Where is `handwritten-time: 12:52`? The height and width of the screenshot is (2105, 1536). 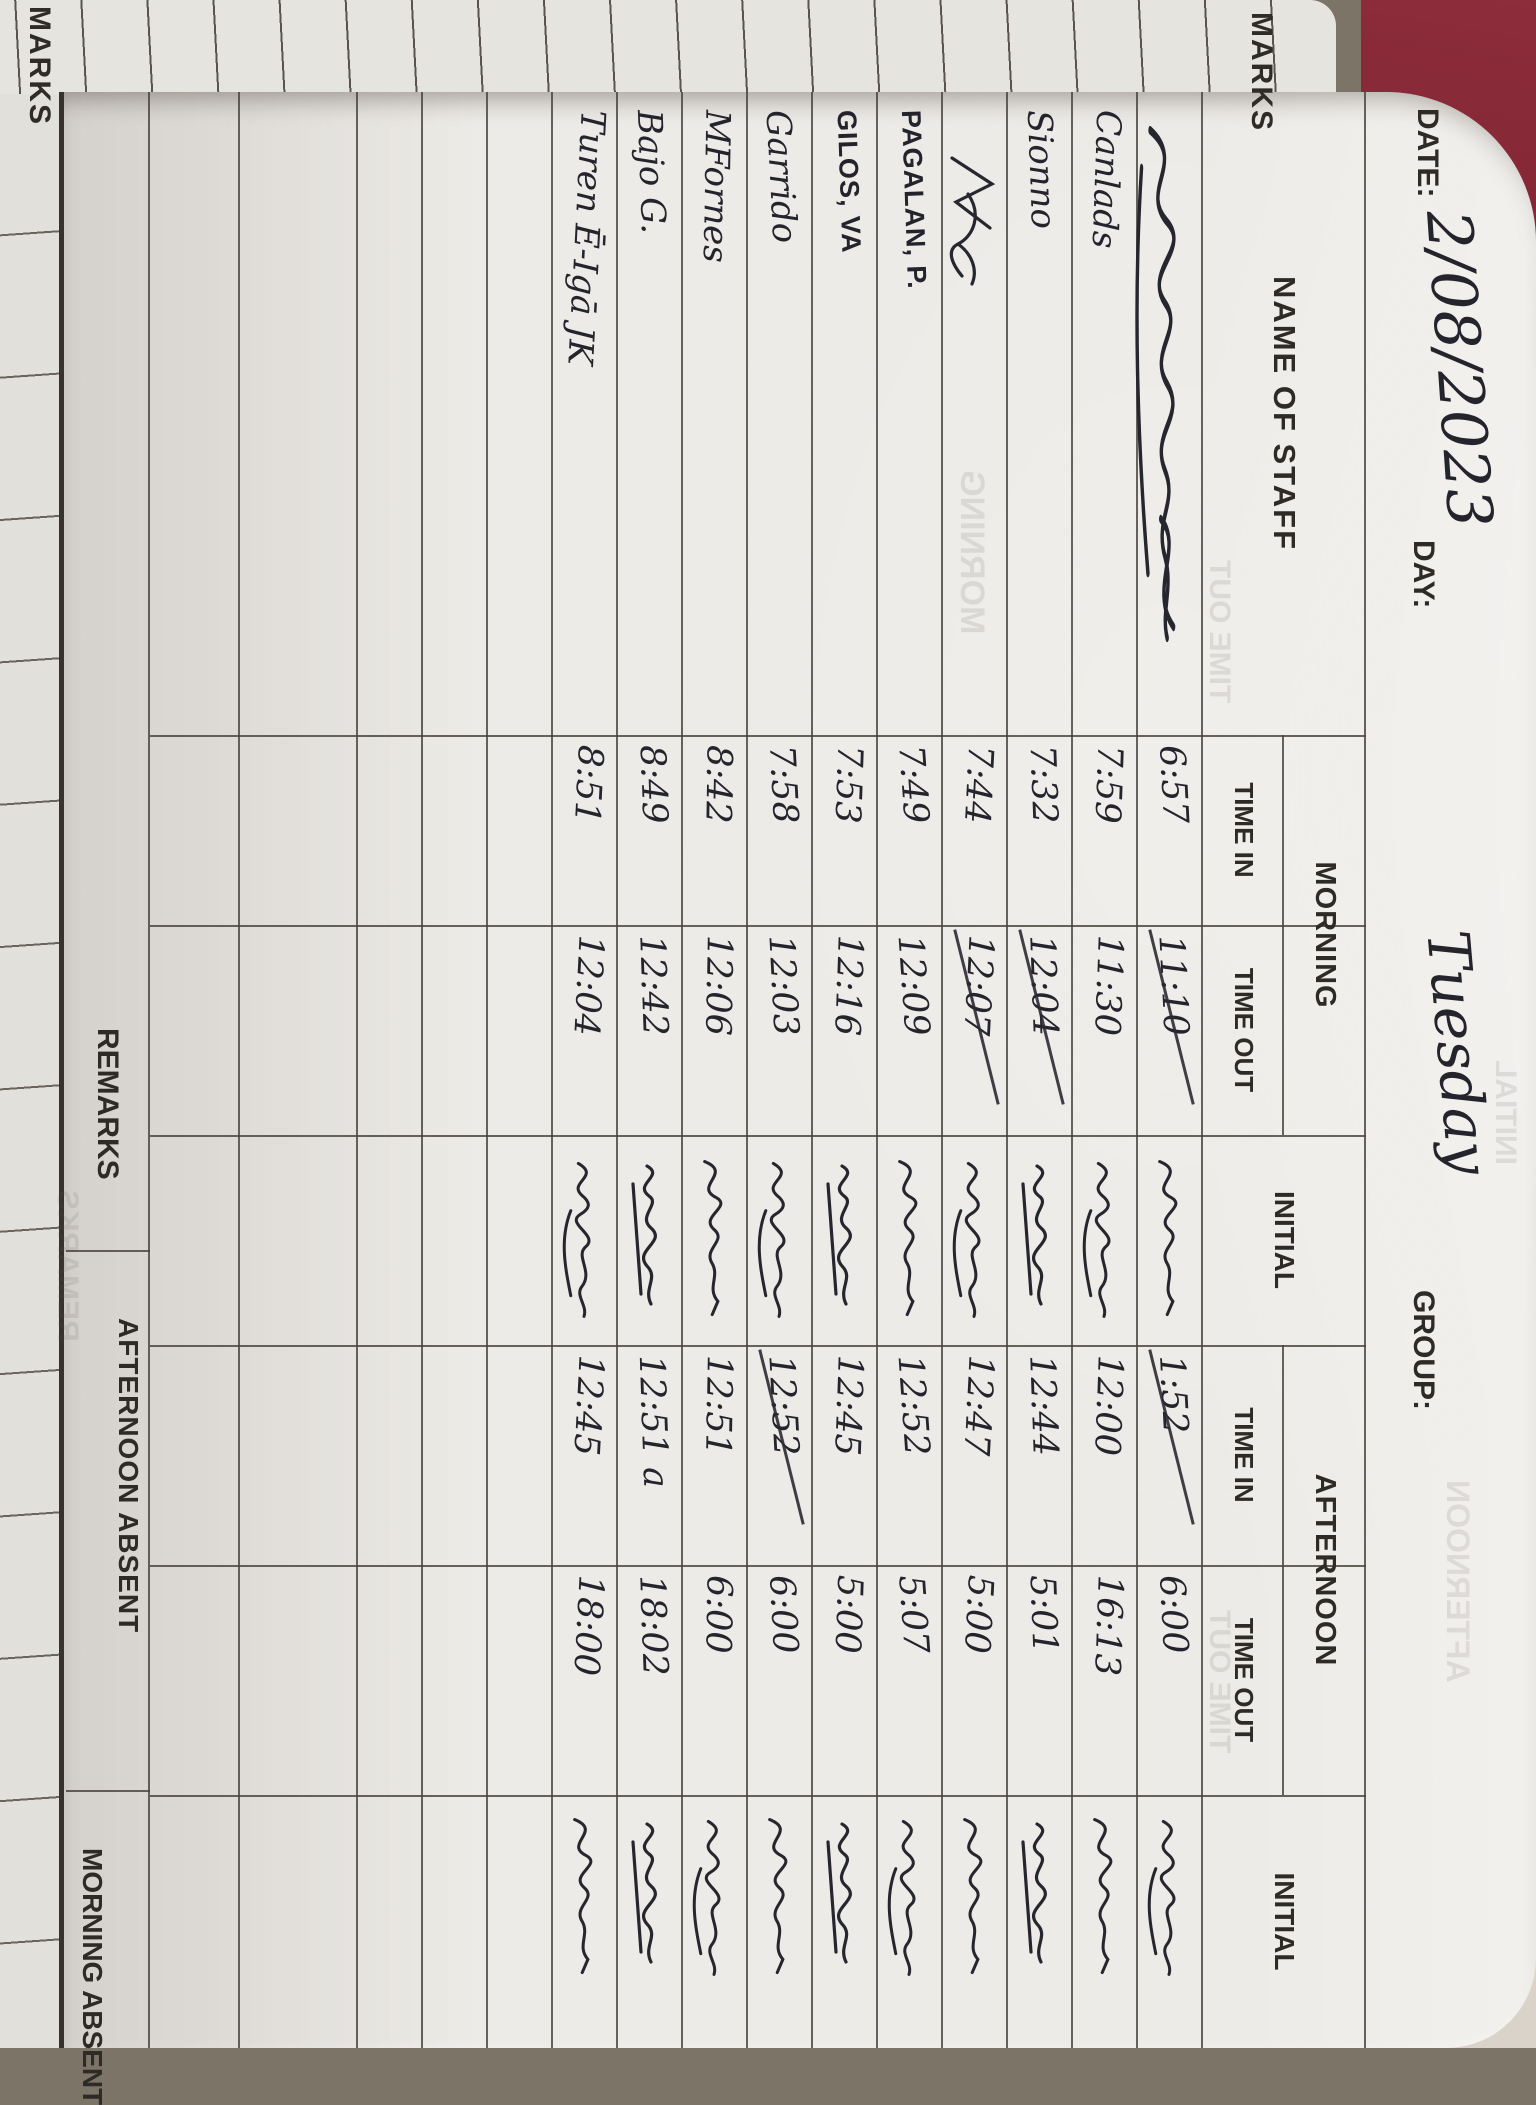 handwritten-time: 12:52 is located at coordinates (913, 1405).